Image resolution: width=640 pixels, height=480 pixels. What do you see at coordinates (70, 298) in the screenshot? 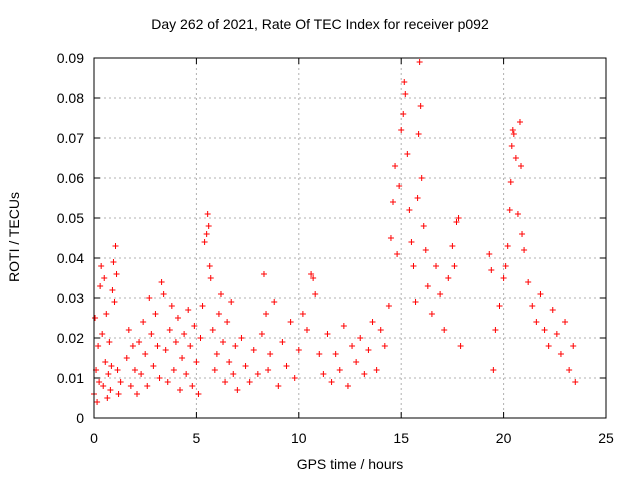
I see `y-tick-label: 0.03` at bounding box center [70, 298].